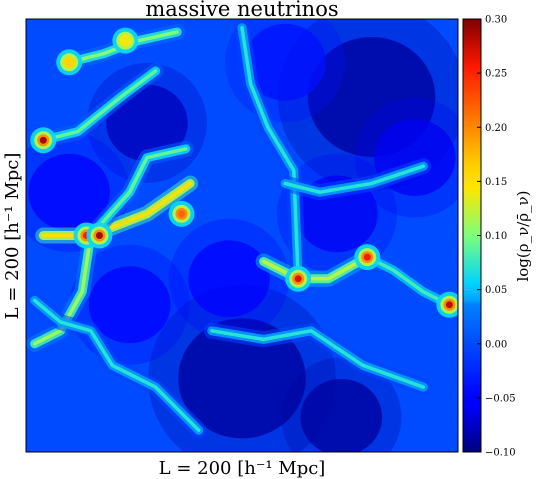 The image size is (538, 479). What do you see at coordinates (500, 453) in the screenshot?
I see `colorbar-tick-label: −0.10` at bounding box center [500, 453].